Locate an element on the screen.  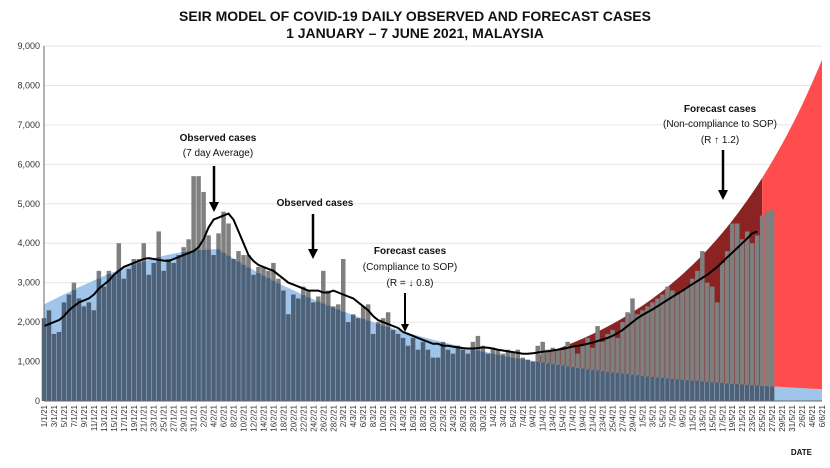
chart-title-line2: 1 JANUARY – 7 JUNE 2021, MALAYSIA is located at coordinates (415, 33).